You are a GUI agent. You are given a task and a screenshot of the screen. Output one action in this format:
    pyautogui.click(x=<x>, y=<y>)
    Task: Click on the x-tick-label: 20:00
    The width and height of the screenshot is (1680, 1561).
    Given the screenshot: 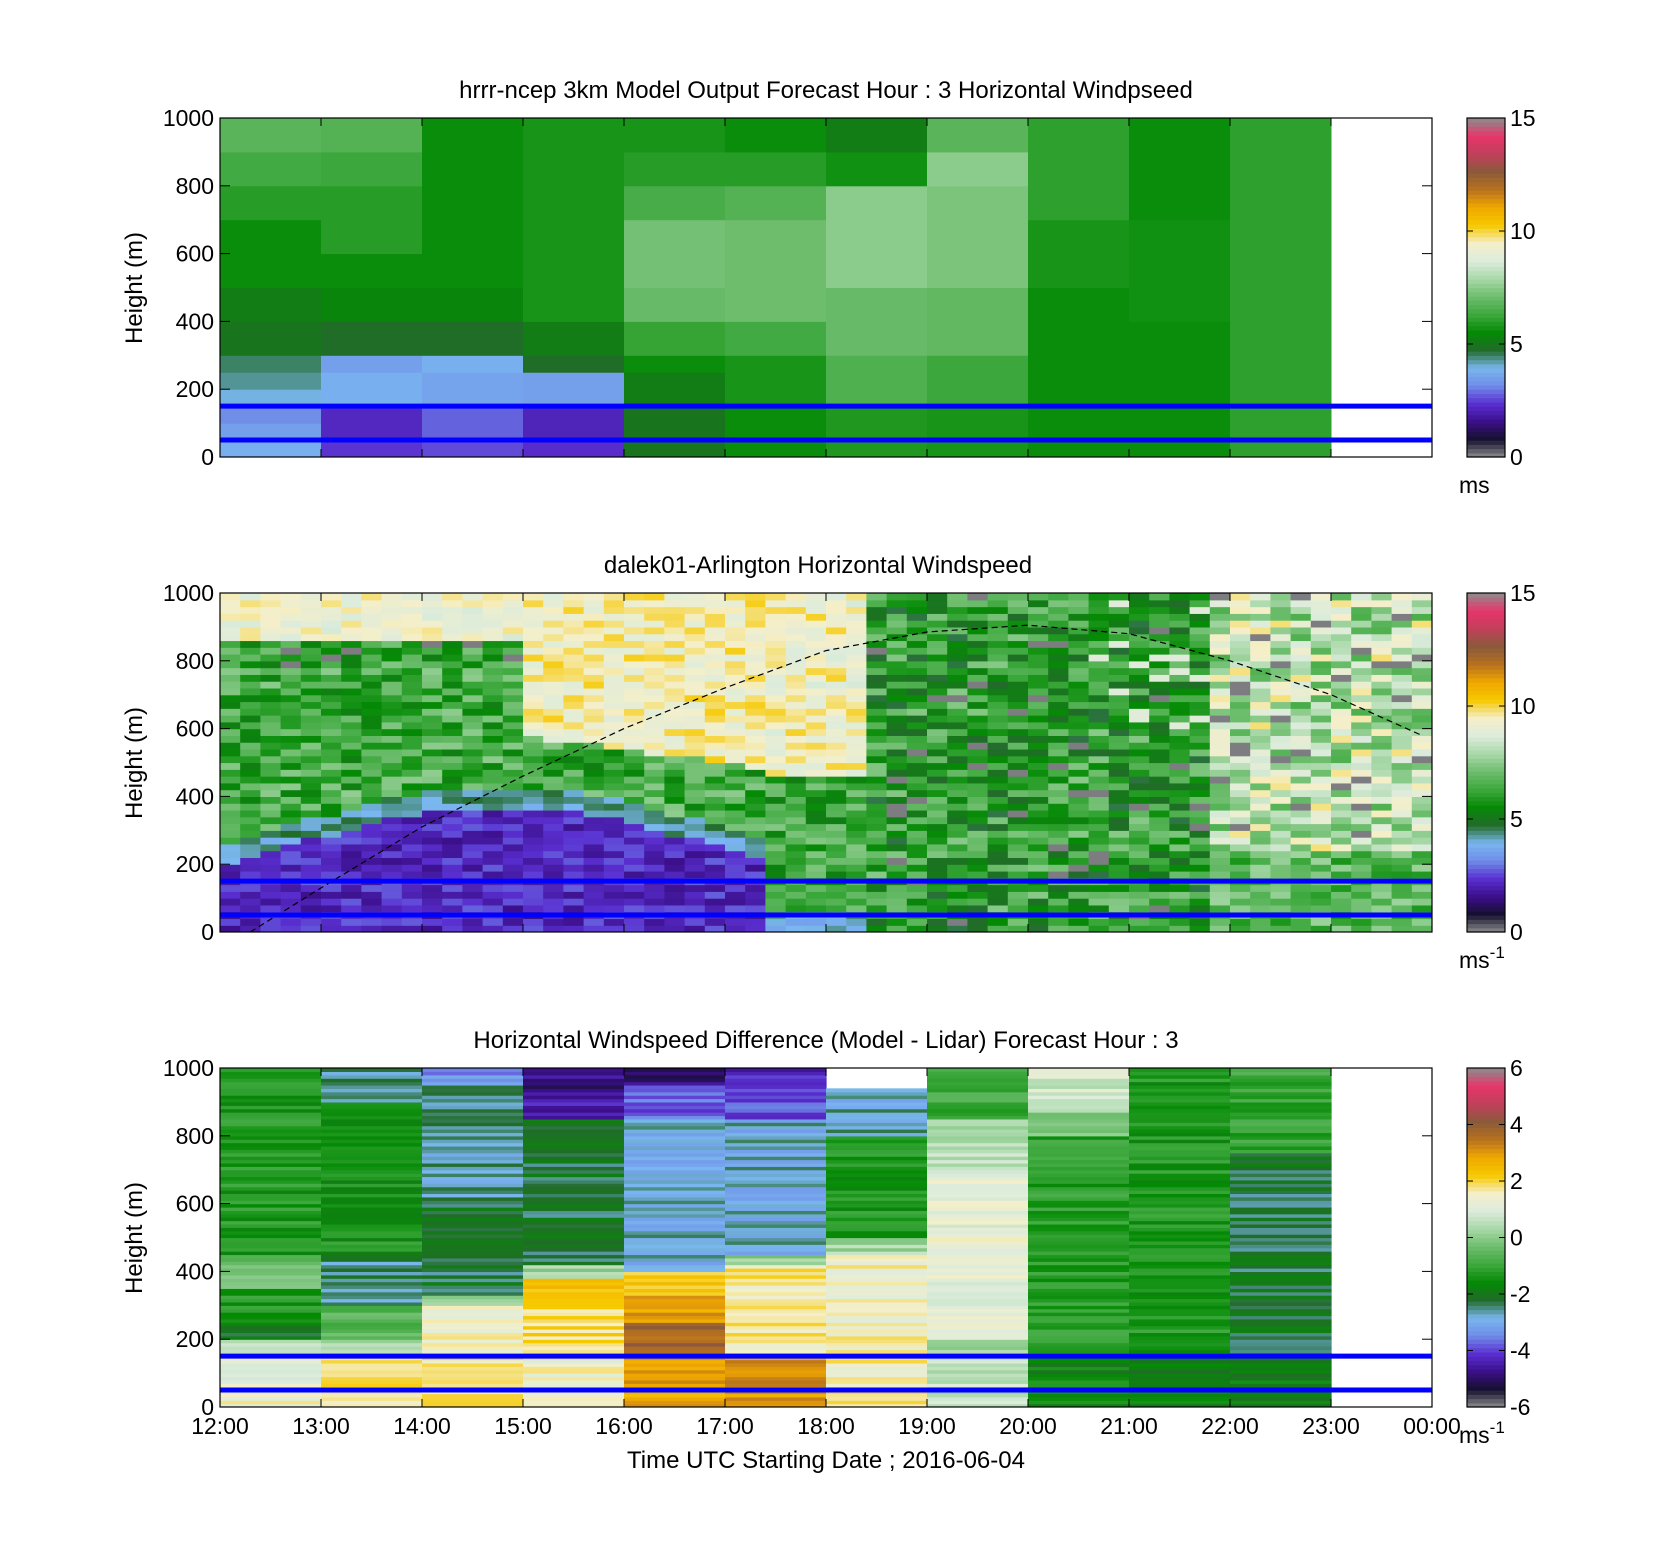 What is the action you would take?
    pyautogui.click(x=1028, y=1426)
    